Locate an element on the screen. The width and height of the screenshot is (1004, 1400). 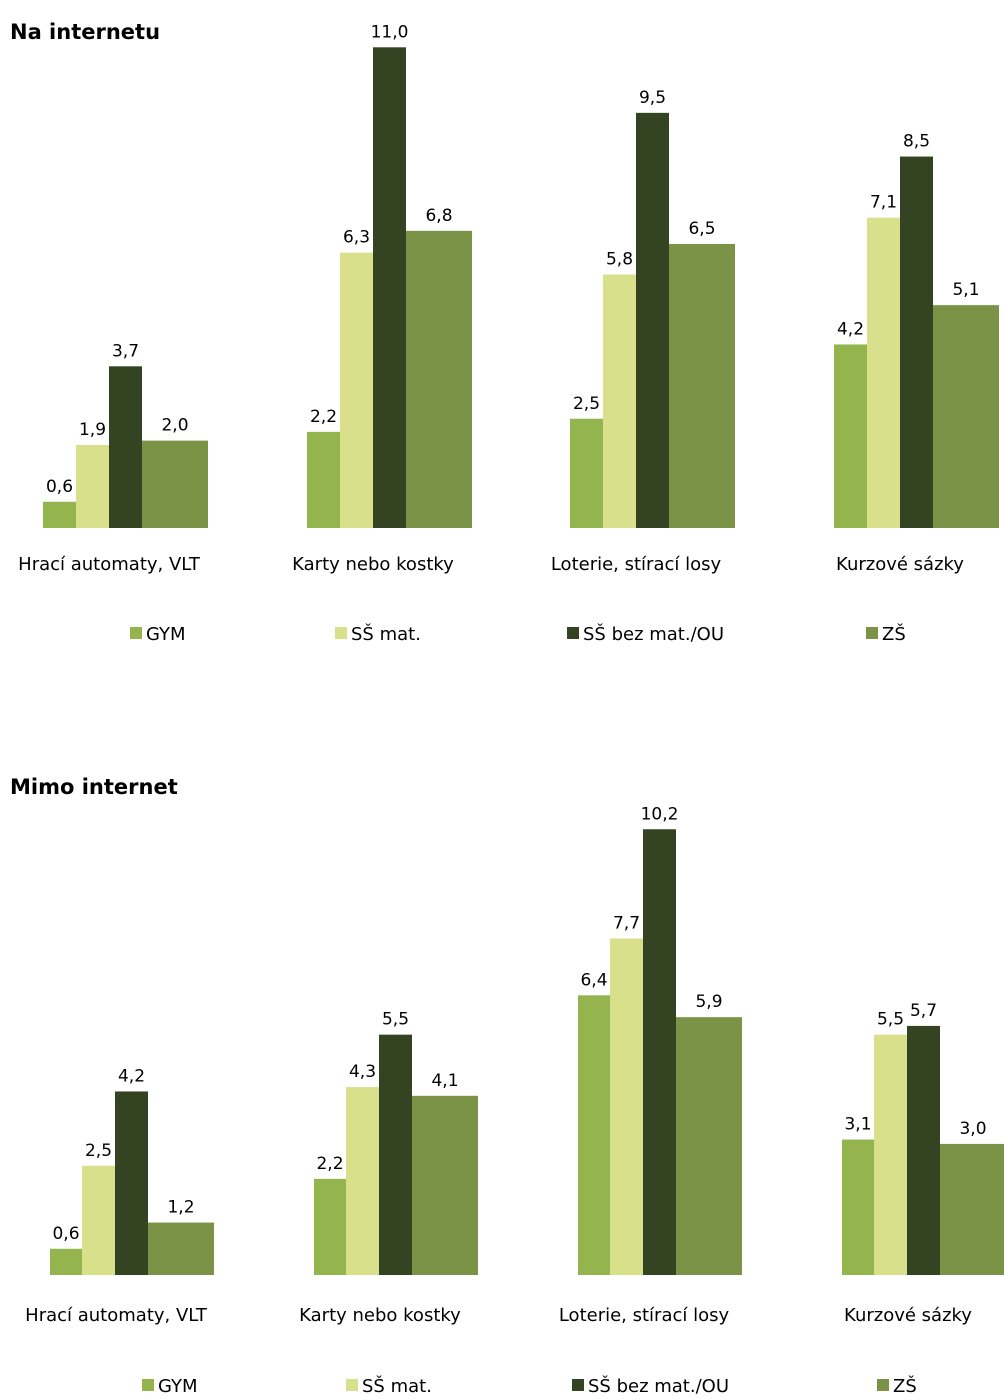
data-label: 5,9 is located at coordinates (708, 1002).